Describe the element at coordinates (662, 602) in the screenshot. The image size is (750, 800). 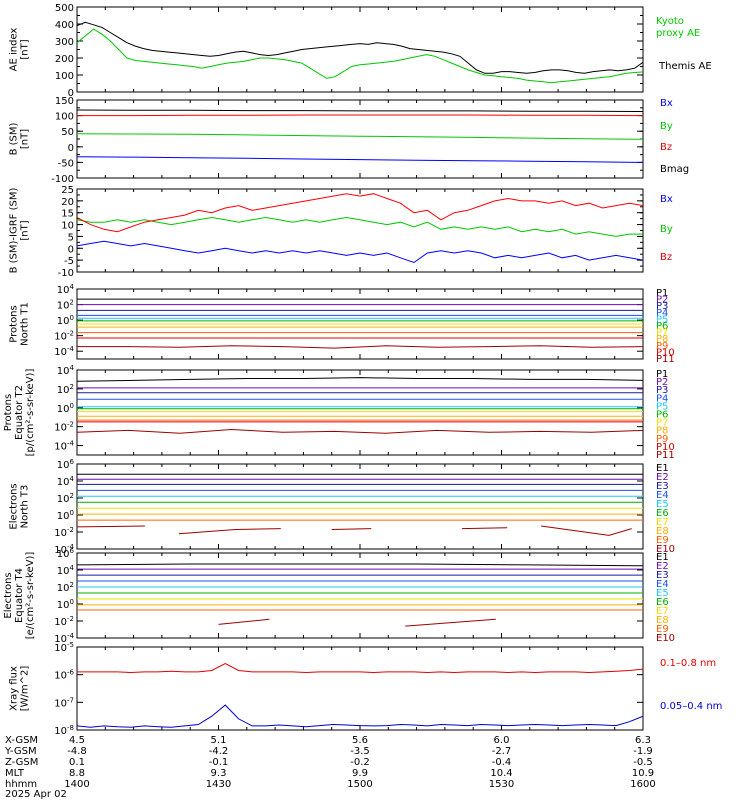
I see `legend-e6: E6` at that location.